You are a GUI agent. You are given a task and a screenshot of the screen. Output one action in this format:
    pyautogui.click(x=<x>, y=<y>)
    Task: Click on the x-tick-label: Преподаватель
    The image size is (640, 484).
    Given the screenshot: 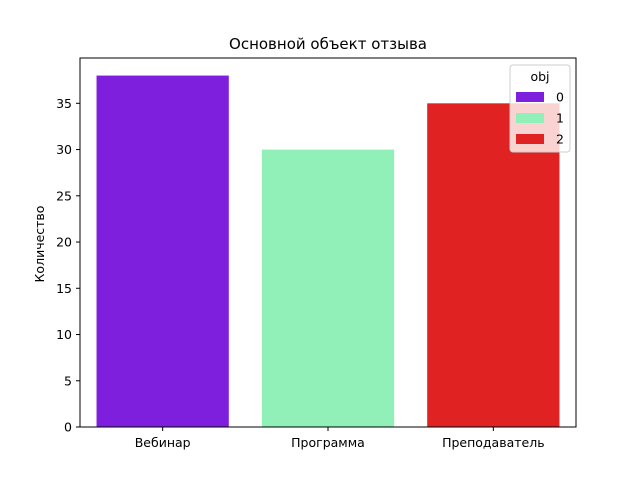 What is the action you would take?
    pyautogui.click(x=493, y=442)
    